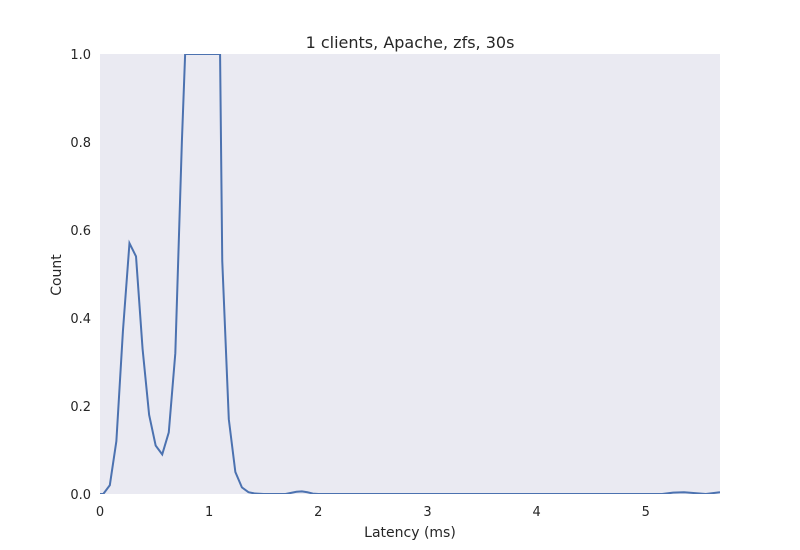 The width and height of the screenshot is (800, 550). Describe the element at coordinates (80, 407) in the screenshot. I see `y-tick-label: 0.2` at that location.